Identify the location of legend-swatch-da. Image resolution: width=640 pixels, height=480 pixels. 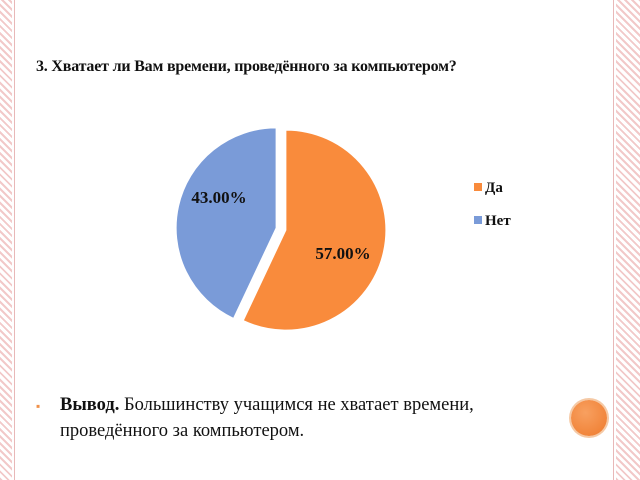
(478, 187).